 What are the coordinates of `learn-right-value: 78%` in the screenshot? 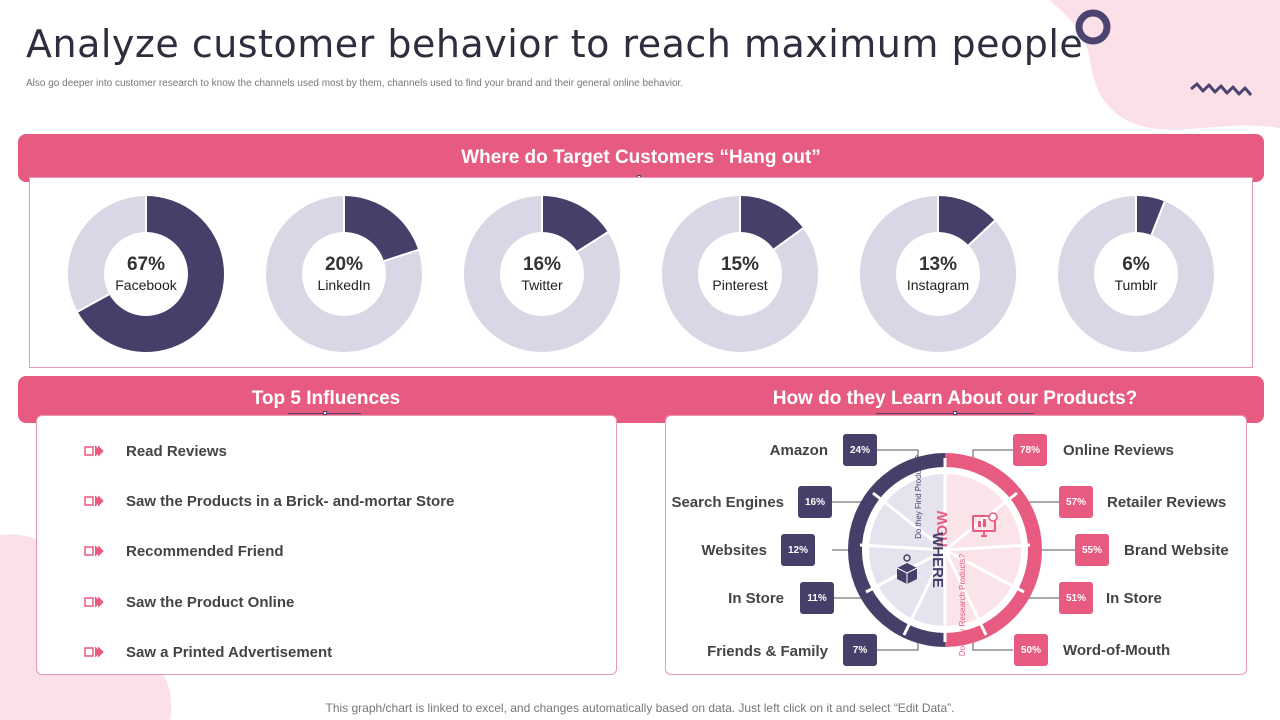 It's located at (1030, 450).